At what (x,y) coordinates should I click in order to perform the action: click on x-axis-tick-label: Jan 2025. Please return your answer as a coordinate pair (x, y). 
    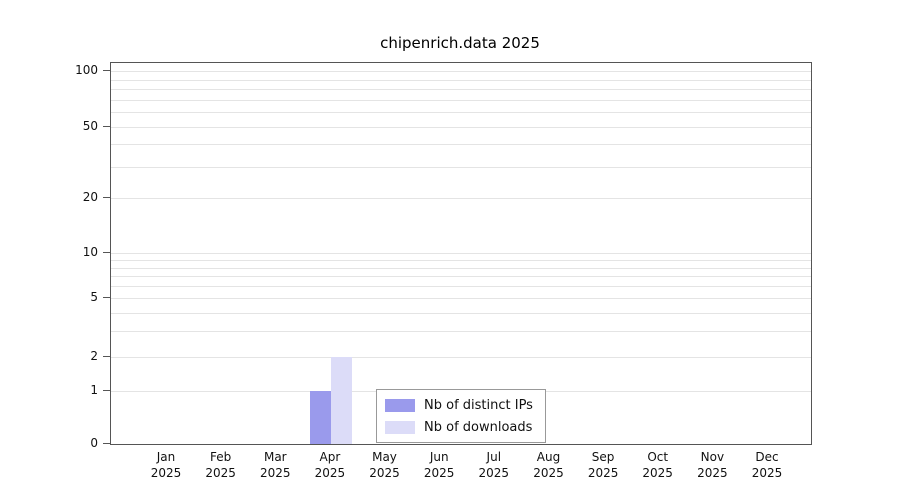
    Looking at the image, I should click on (166, 465).